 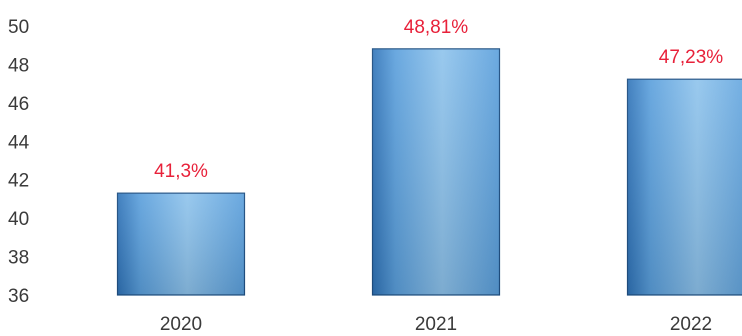 What do you see at coordinates (18, 104) in the screenshot?
I see `y-tick-label: 46` at bounding box center [18, 104].